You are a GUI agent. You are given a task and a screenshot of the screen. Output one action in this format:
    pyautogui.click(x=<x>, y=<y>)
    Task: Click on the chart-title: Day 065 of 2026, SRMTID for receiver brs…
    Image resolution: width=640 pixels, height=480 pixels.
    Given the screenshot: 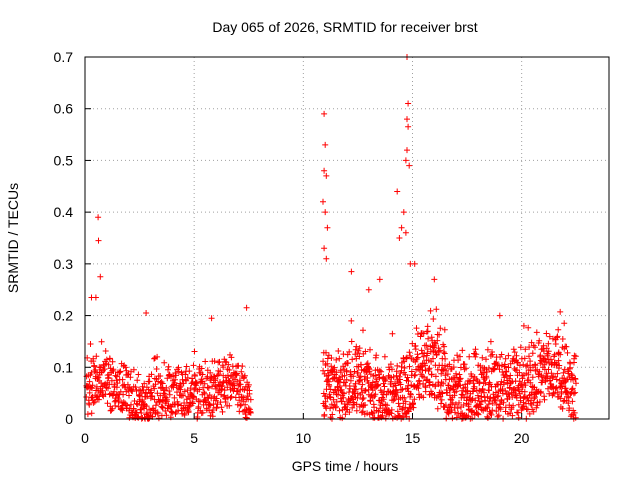 What is the action you would take?
    pyautogui.click(x=344, y=27)
    